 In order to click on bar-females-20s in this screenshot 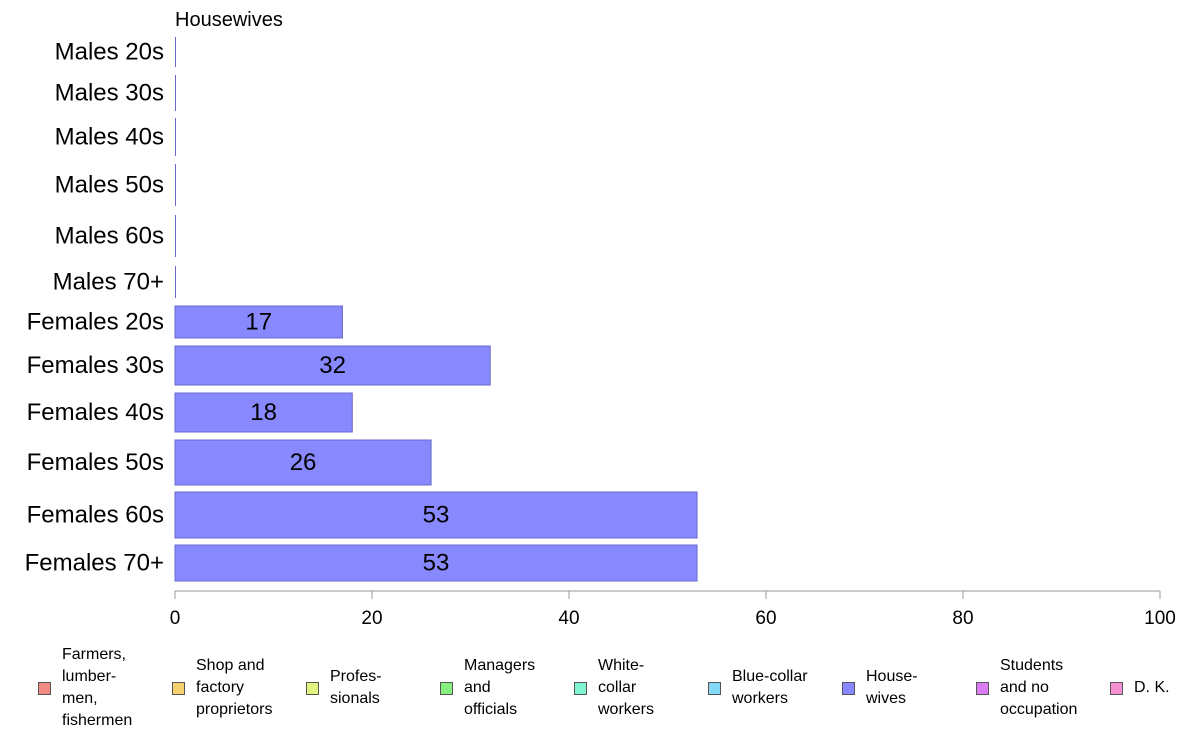, I will do `click(258, 322)`.